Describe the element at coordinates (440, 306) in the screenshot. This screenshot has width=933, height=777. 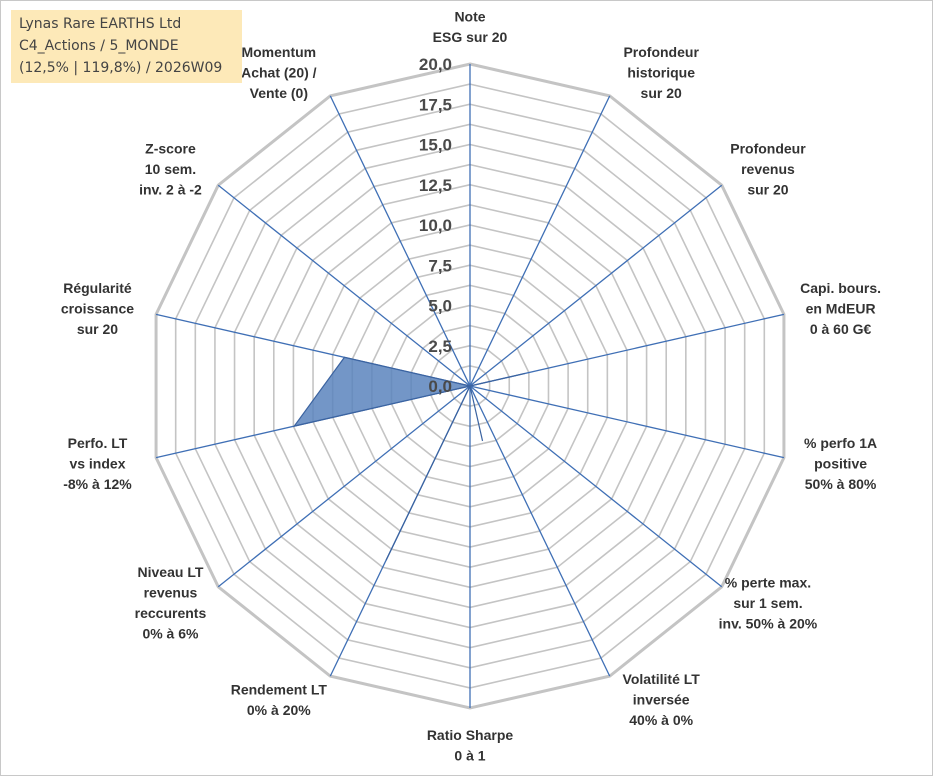
I see `tick-label: 5,0` at that location.